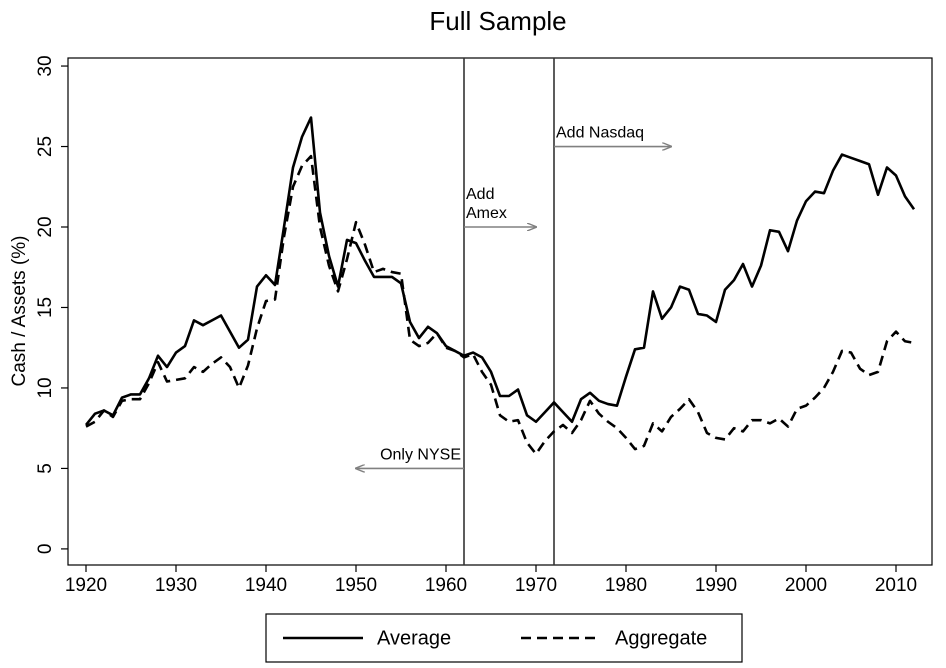  Describe the element at coordinates (86, 585) in the screenshot. I see `x-tick-label: 1920` at that location.